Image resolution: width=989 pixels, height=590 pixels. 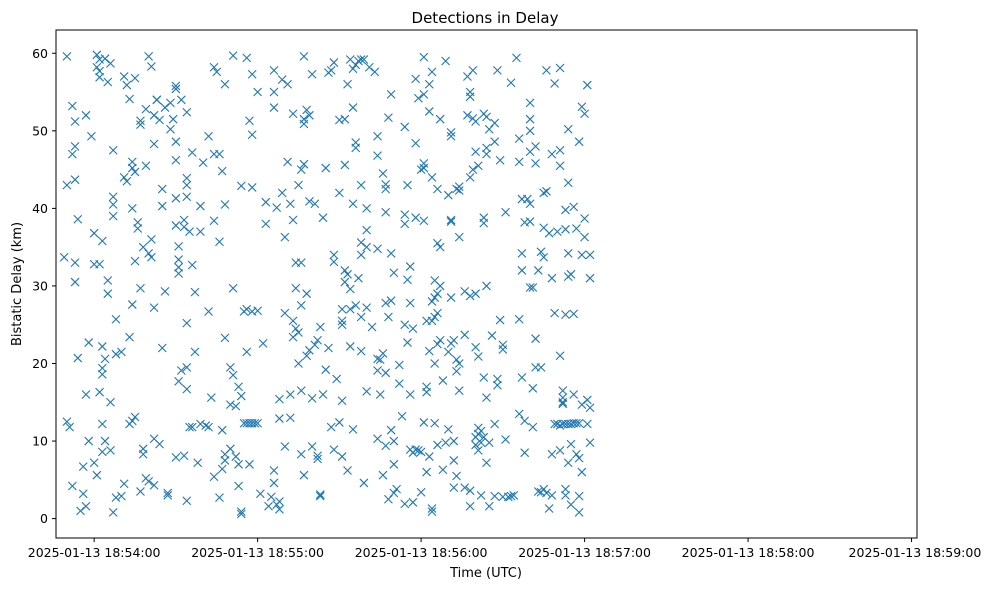 I want to click on x-tick-label: 2025-01-13 18:54:00, so click(x=94, y=552).